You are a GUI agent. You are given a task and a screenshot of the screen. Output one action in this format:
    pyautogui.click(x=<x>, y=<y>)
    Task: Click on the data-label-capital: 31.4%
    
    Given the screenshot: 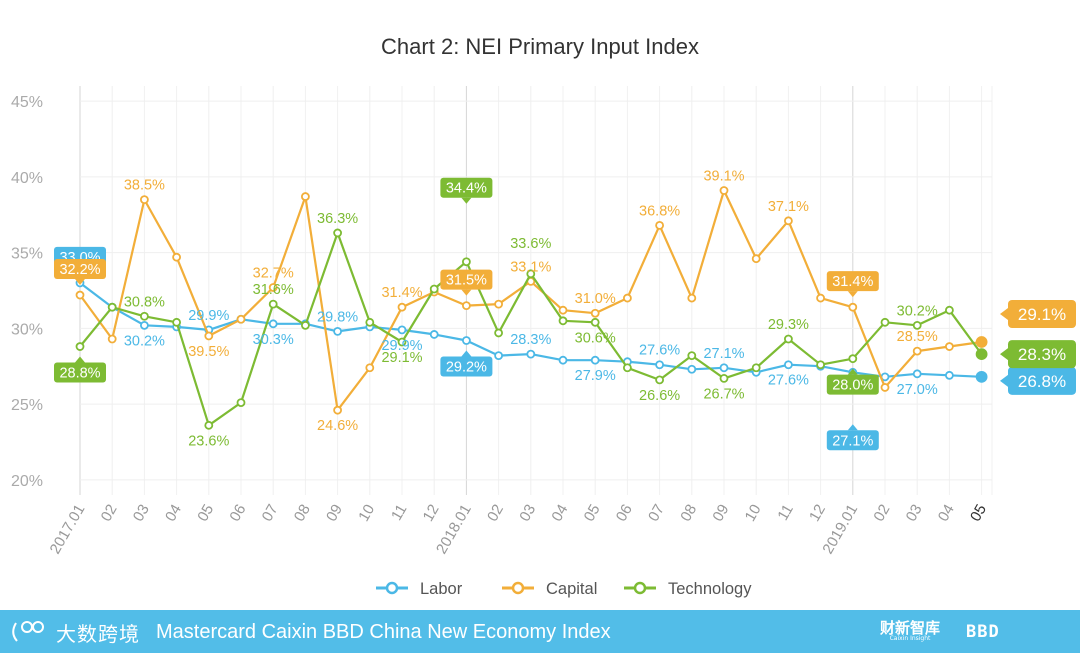 What is the action you would take?
    pyautogui.click(x=401, y=293)
    